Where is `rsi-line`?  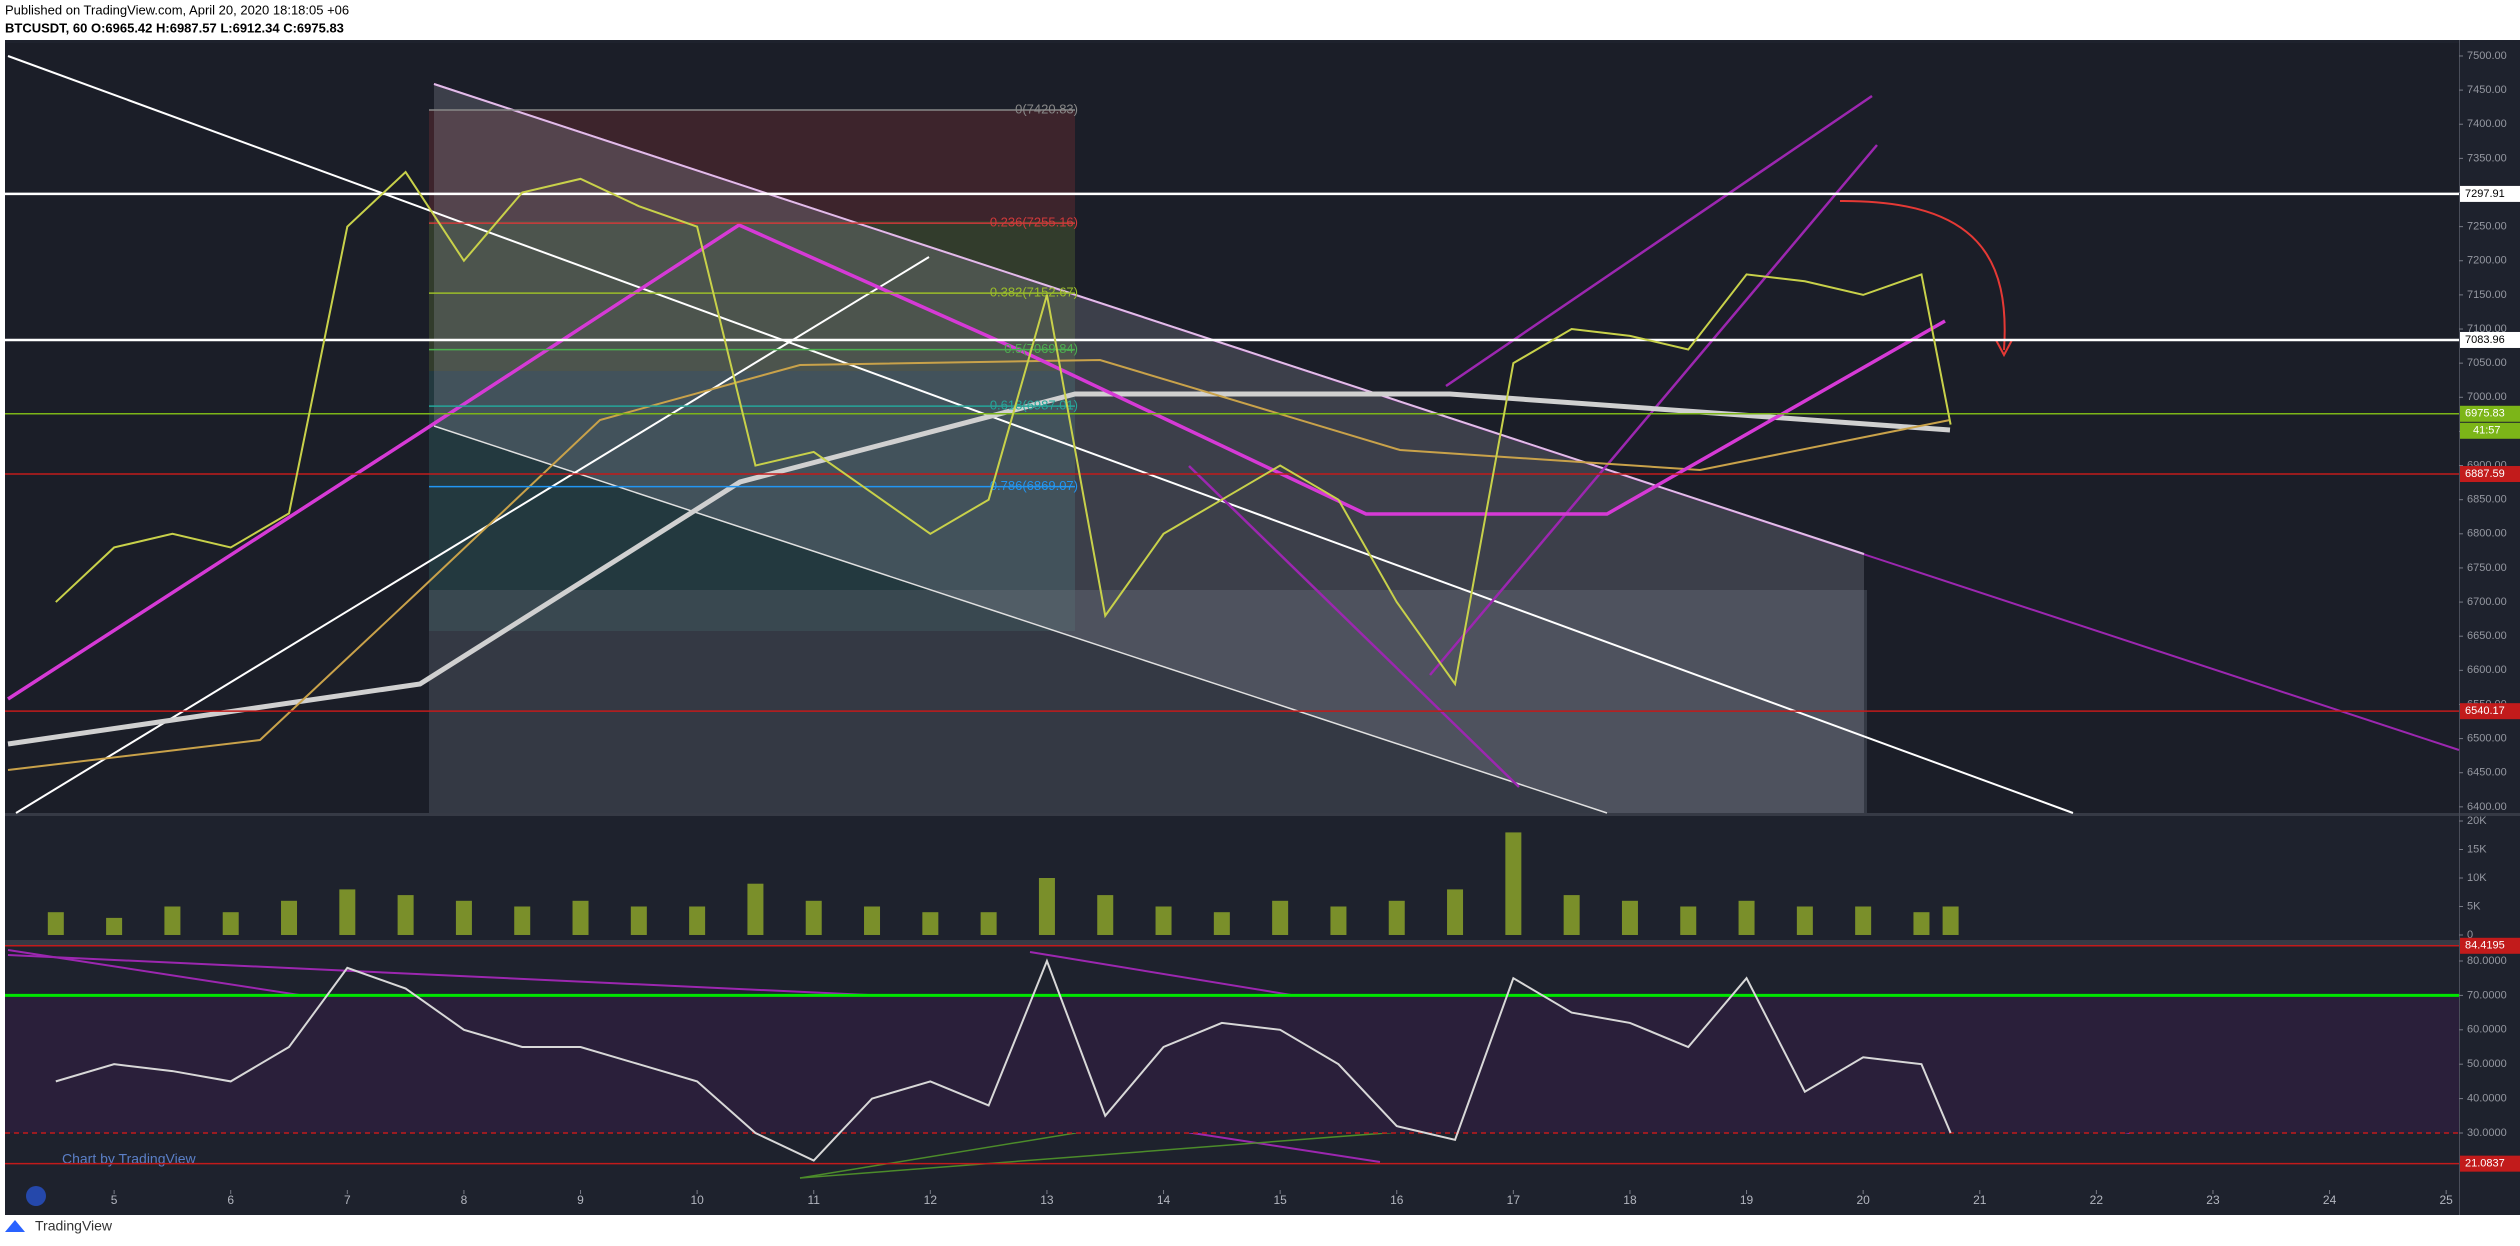 rsi-line is located at coordinates (1003, 1060).